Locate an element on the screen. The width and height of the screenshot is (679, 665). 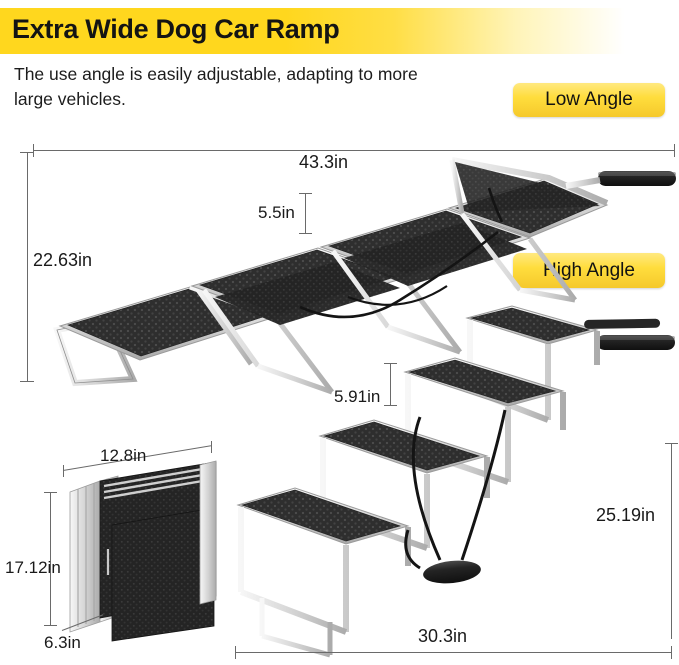
dim-tick-high-length-right is located at coordinates (671, 652).